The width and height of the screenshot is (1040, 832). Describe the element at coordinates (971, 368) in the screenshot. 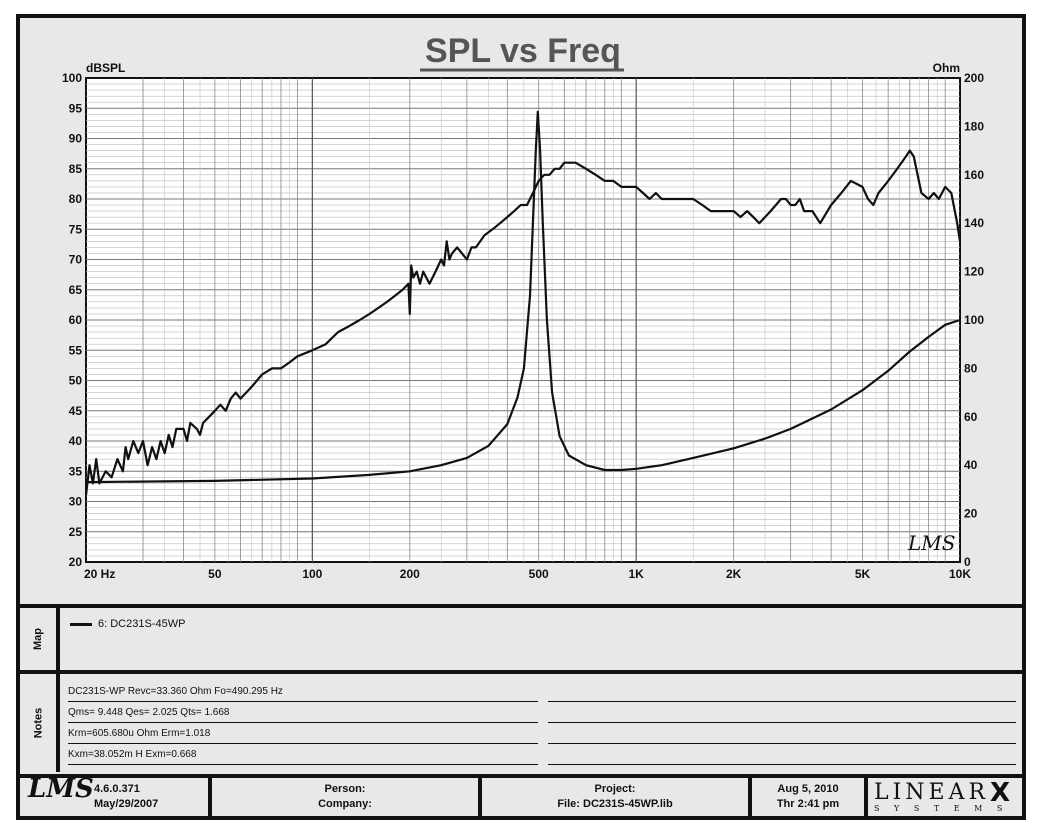

I see `y-right-tick-label: 80` at that location.